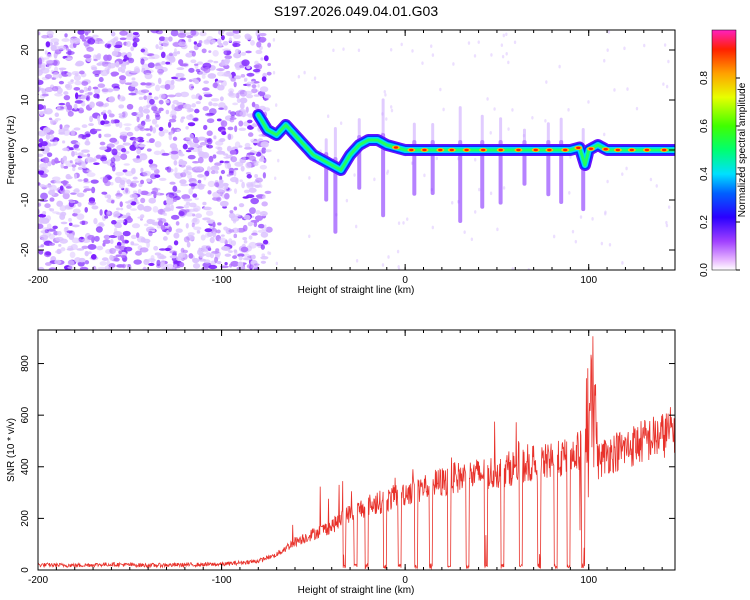 The width and height of the screenshot is (750, 600). I want to click on spectrogram-ylabel: Frequency (Hz), so click(11, 150).